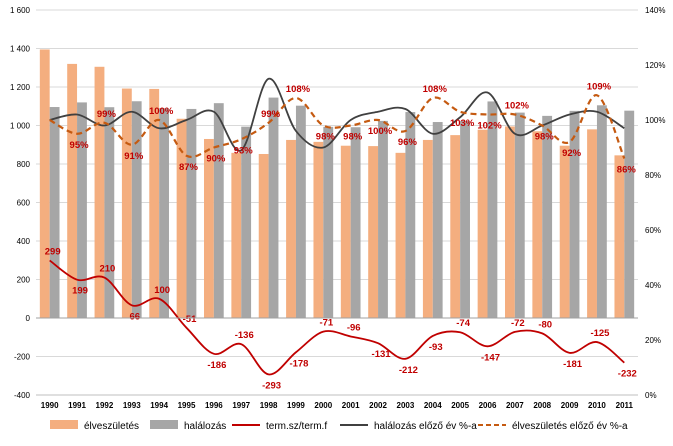 This screenshot has height=446, width=673. Describe the element at coordinates (570, 405) in the screenshot. I see `x-tick-label: 2009` at that location.